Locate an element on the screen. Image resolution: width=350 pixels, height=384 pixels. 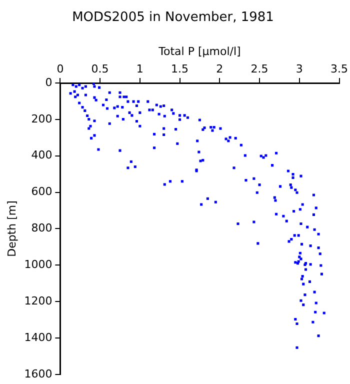
x-tick-label: 0.5 is located at coordinates (100, 69).